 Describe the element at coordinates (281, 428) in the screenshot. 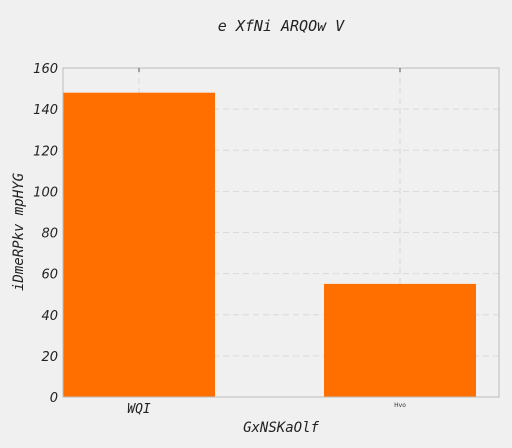

I see `x-axis-label: GxNSKaOlf` at that location.